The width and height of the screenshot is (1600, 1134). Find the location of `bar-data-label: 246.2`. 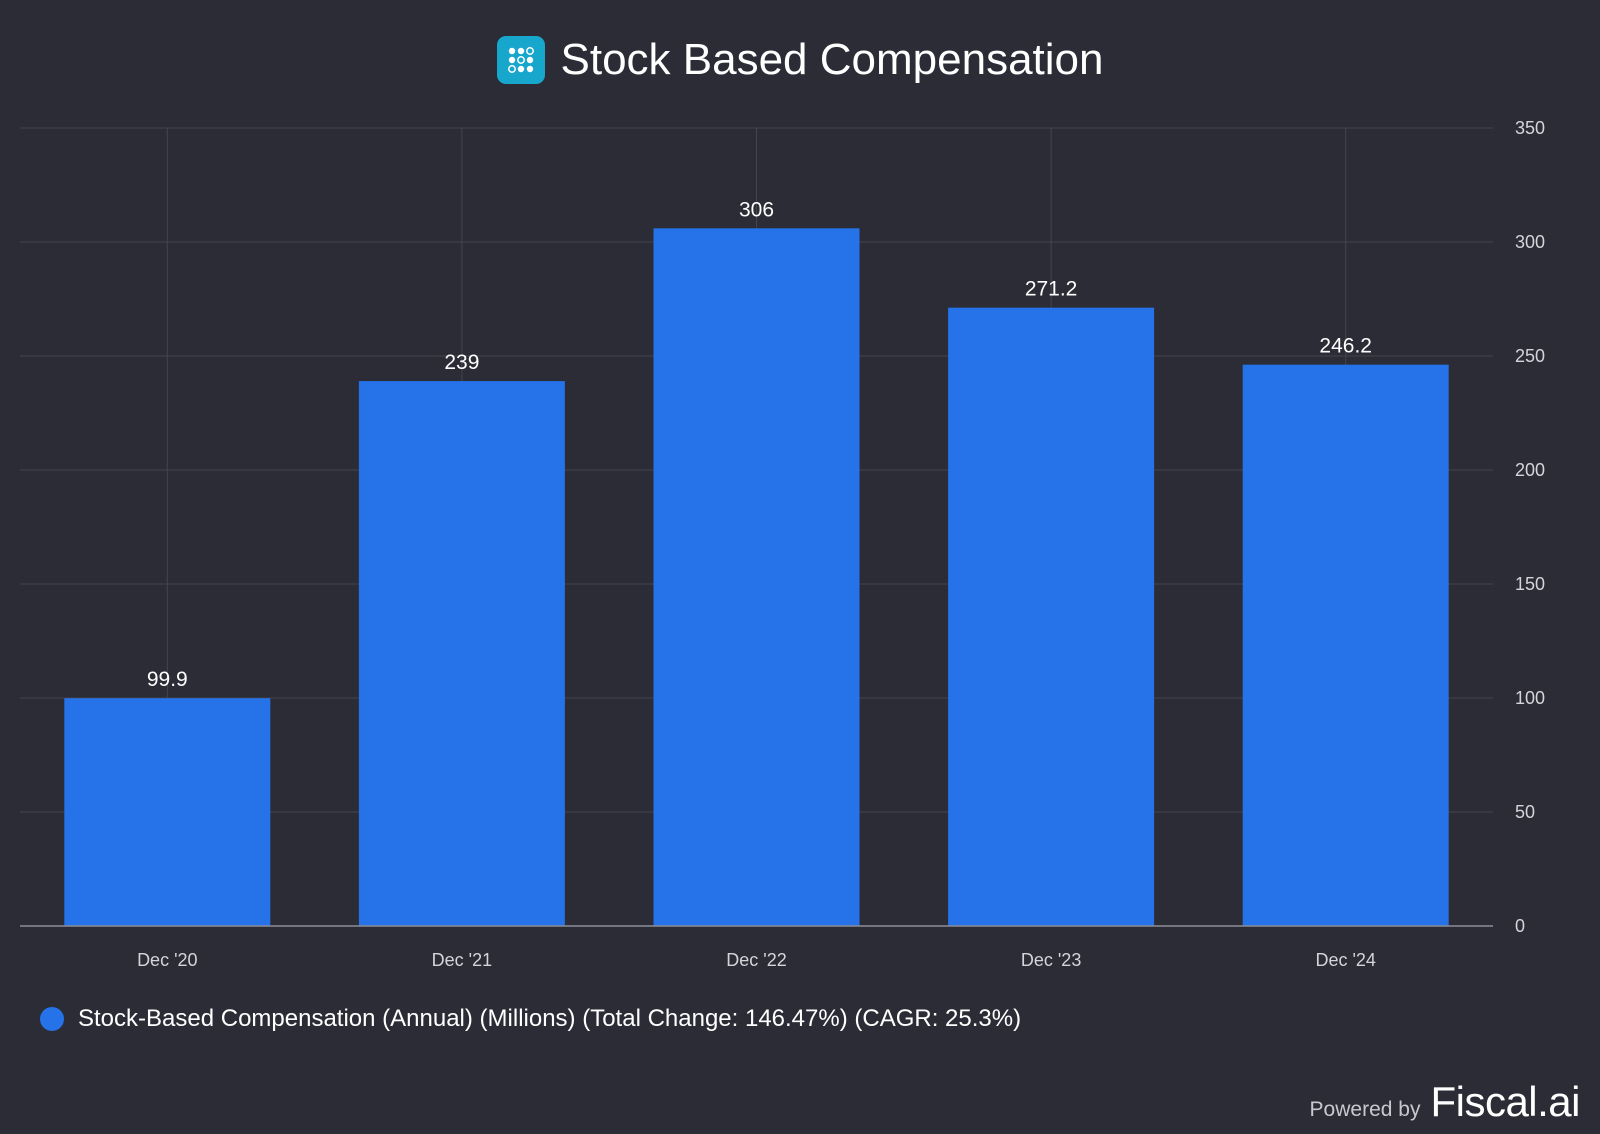

bar-data-label: 246.2 is located at coordinates (1345, 346).